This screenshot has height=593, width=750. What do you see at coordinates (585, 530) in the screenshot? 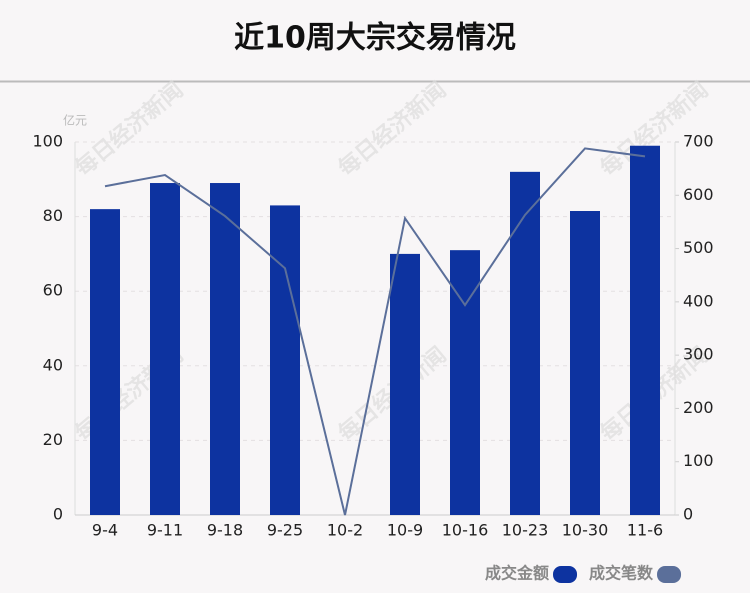
I see `x-tick-label: 10-30` at bounding box center [585, 530].